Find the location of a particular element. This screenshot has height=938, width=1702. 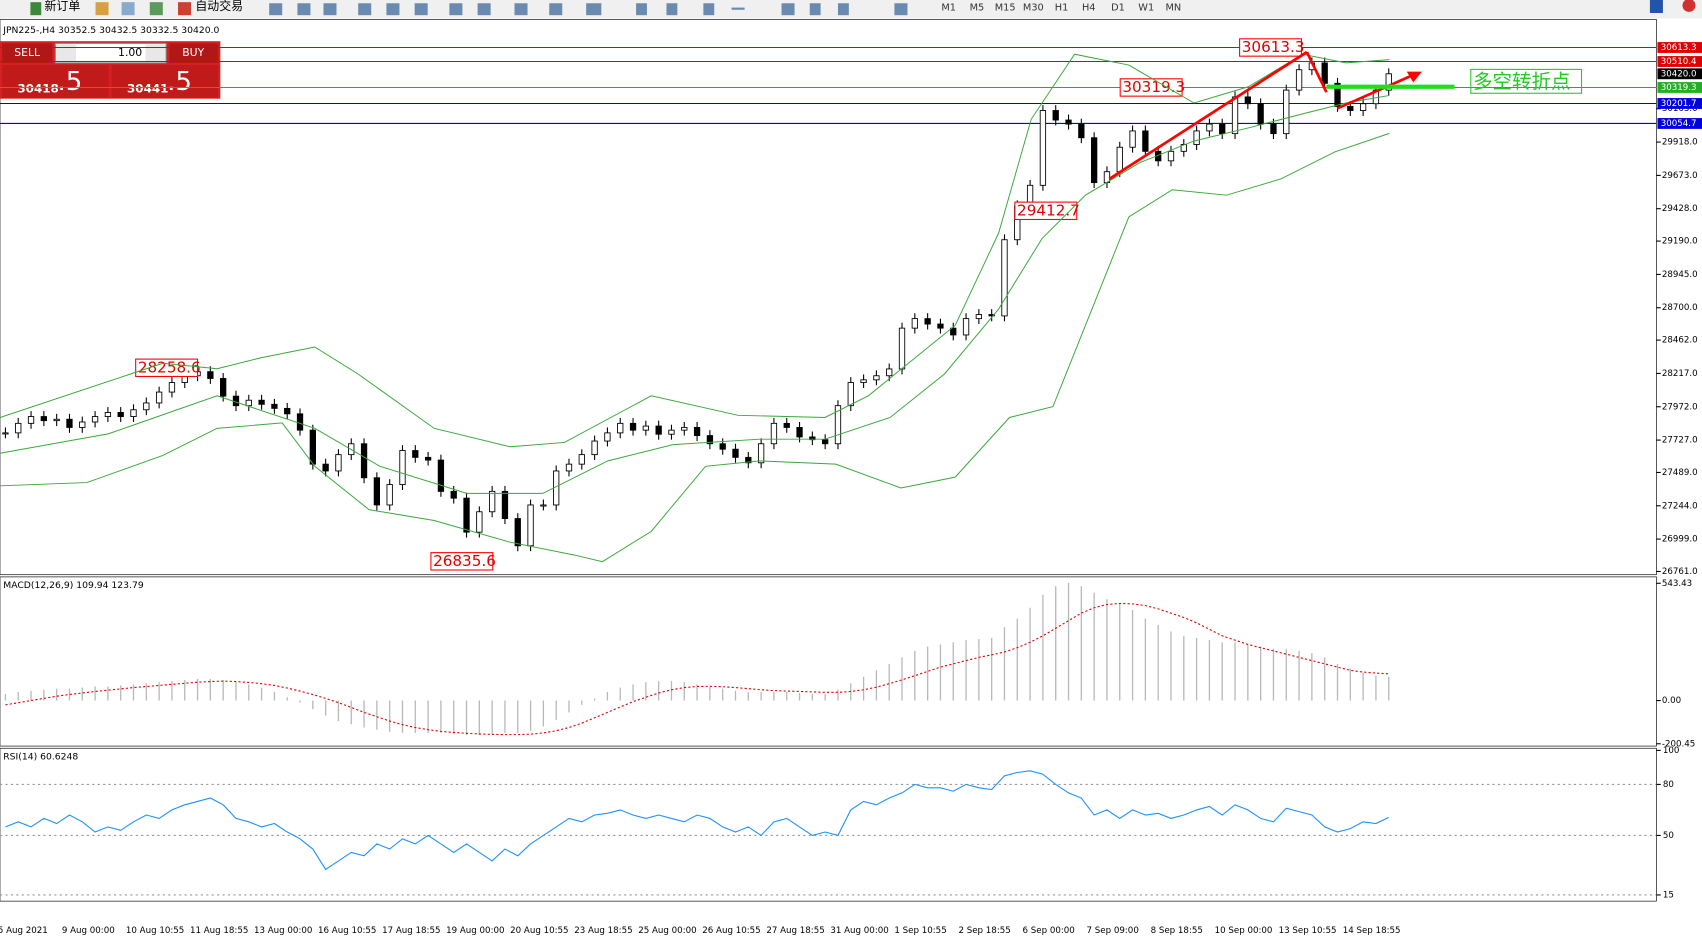

spin-up is located at coordinates (155, 53).